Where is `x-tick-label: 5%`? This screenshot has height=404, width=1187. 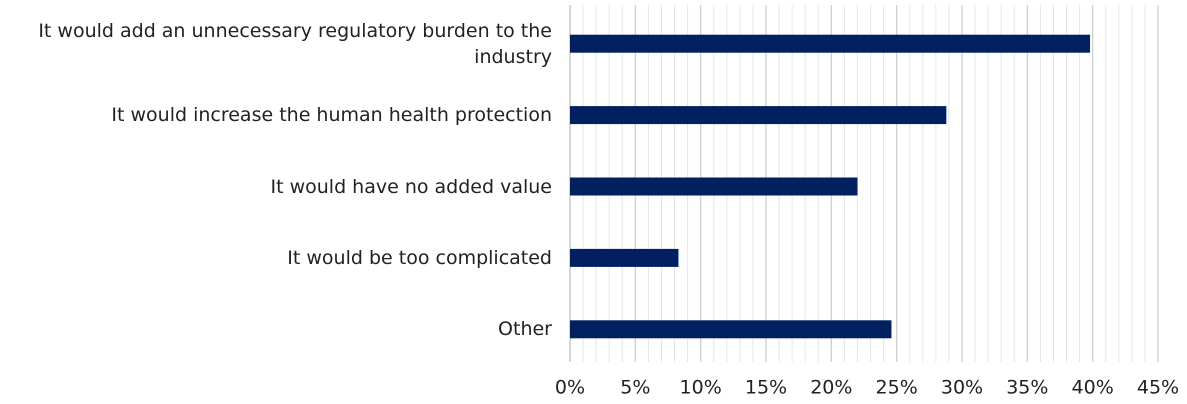 x-tick-label: 5% is located at coordinates (635, 388).